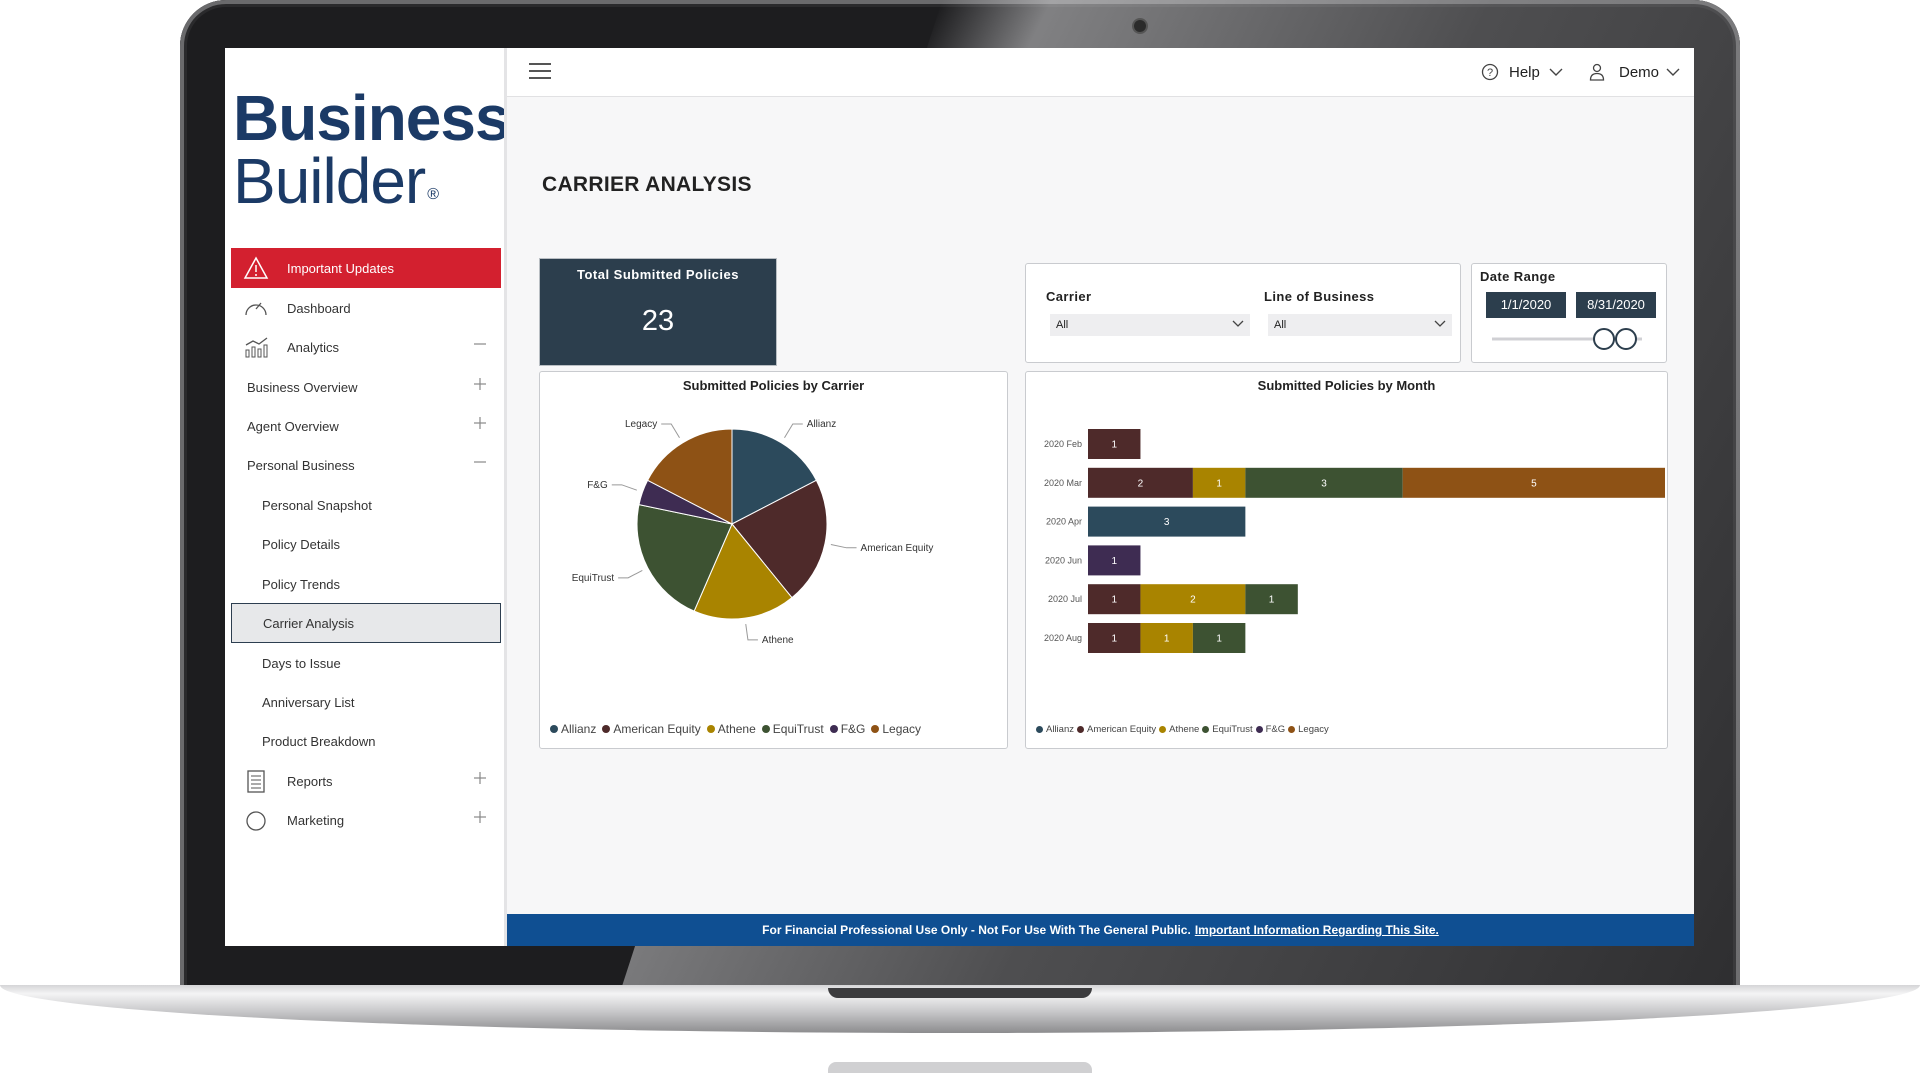  Describe the element at coordinates (1184, 729) in the screenshot. I see `legend-label: Athene` at that location.